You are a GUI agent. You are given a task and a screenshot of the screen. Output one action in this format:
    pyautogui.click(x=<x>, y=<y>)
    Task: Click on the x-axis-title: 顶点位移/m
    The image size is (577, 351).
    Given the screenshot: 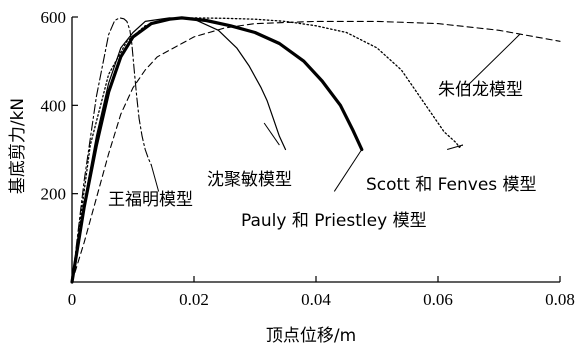 What is the action you would take?
    pyautogui.click(x=311, y=336)
    